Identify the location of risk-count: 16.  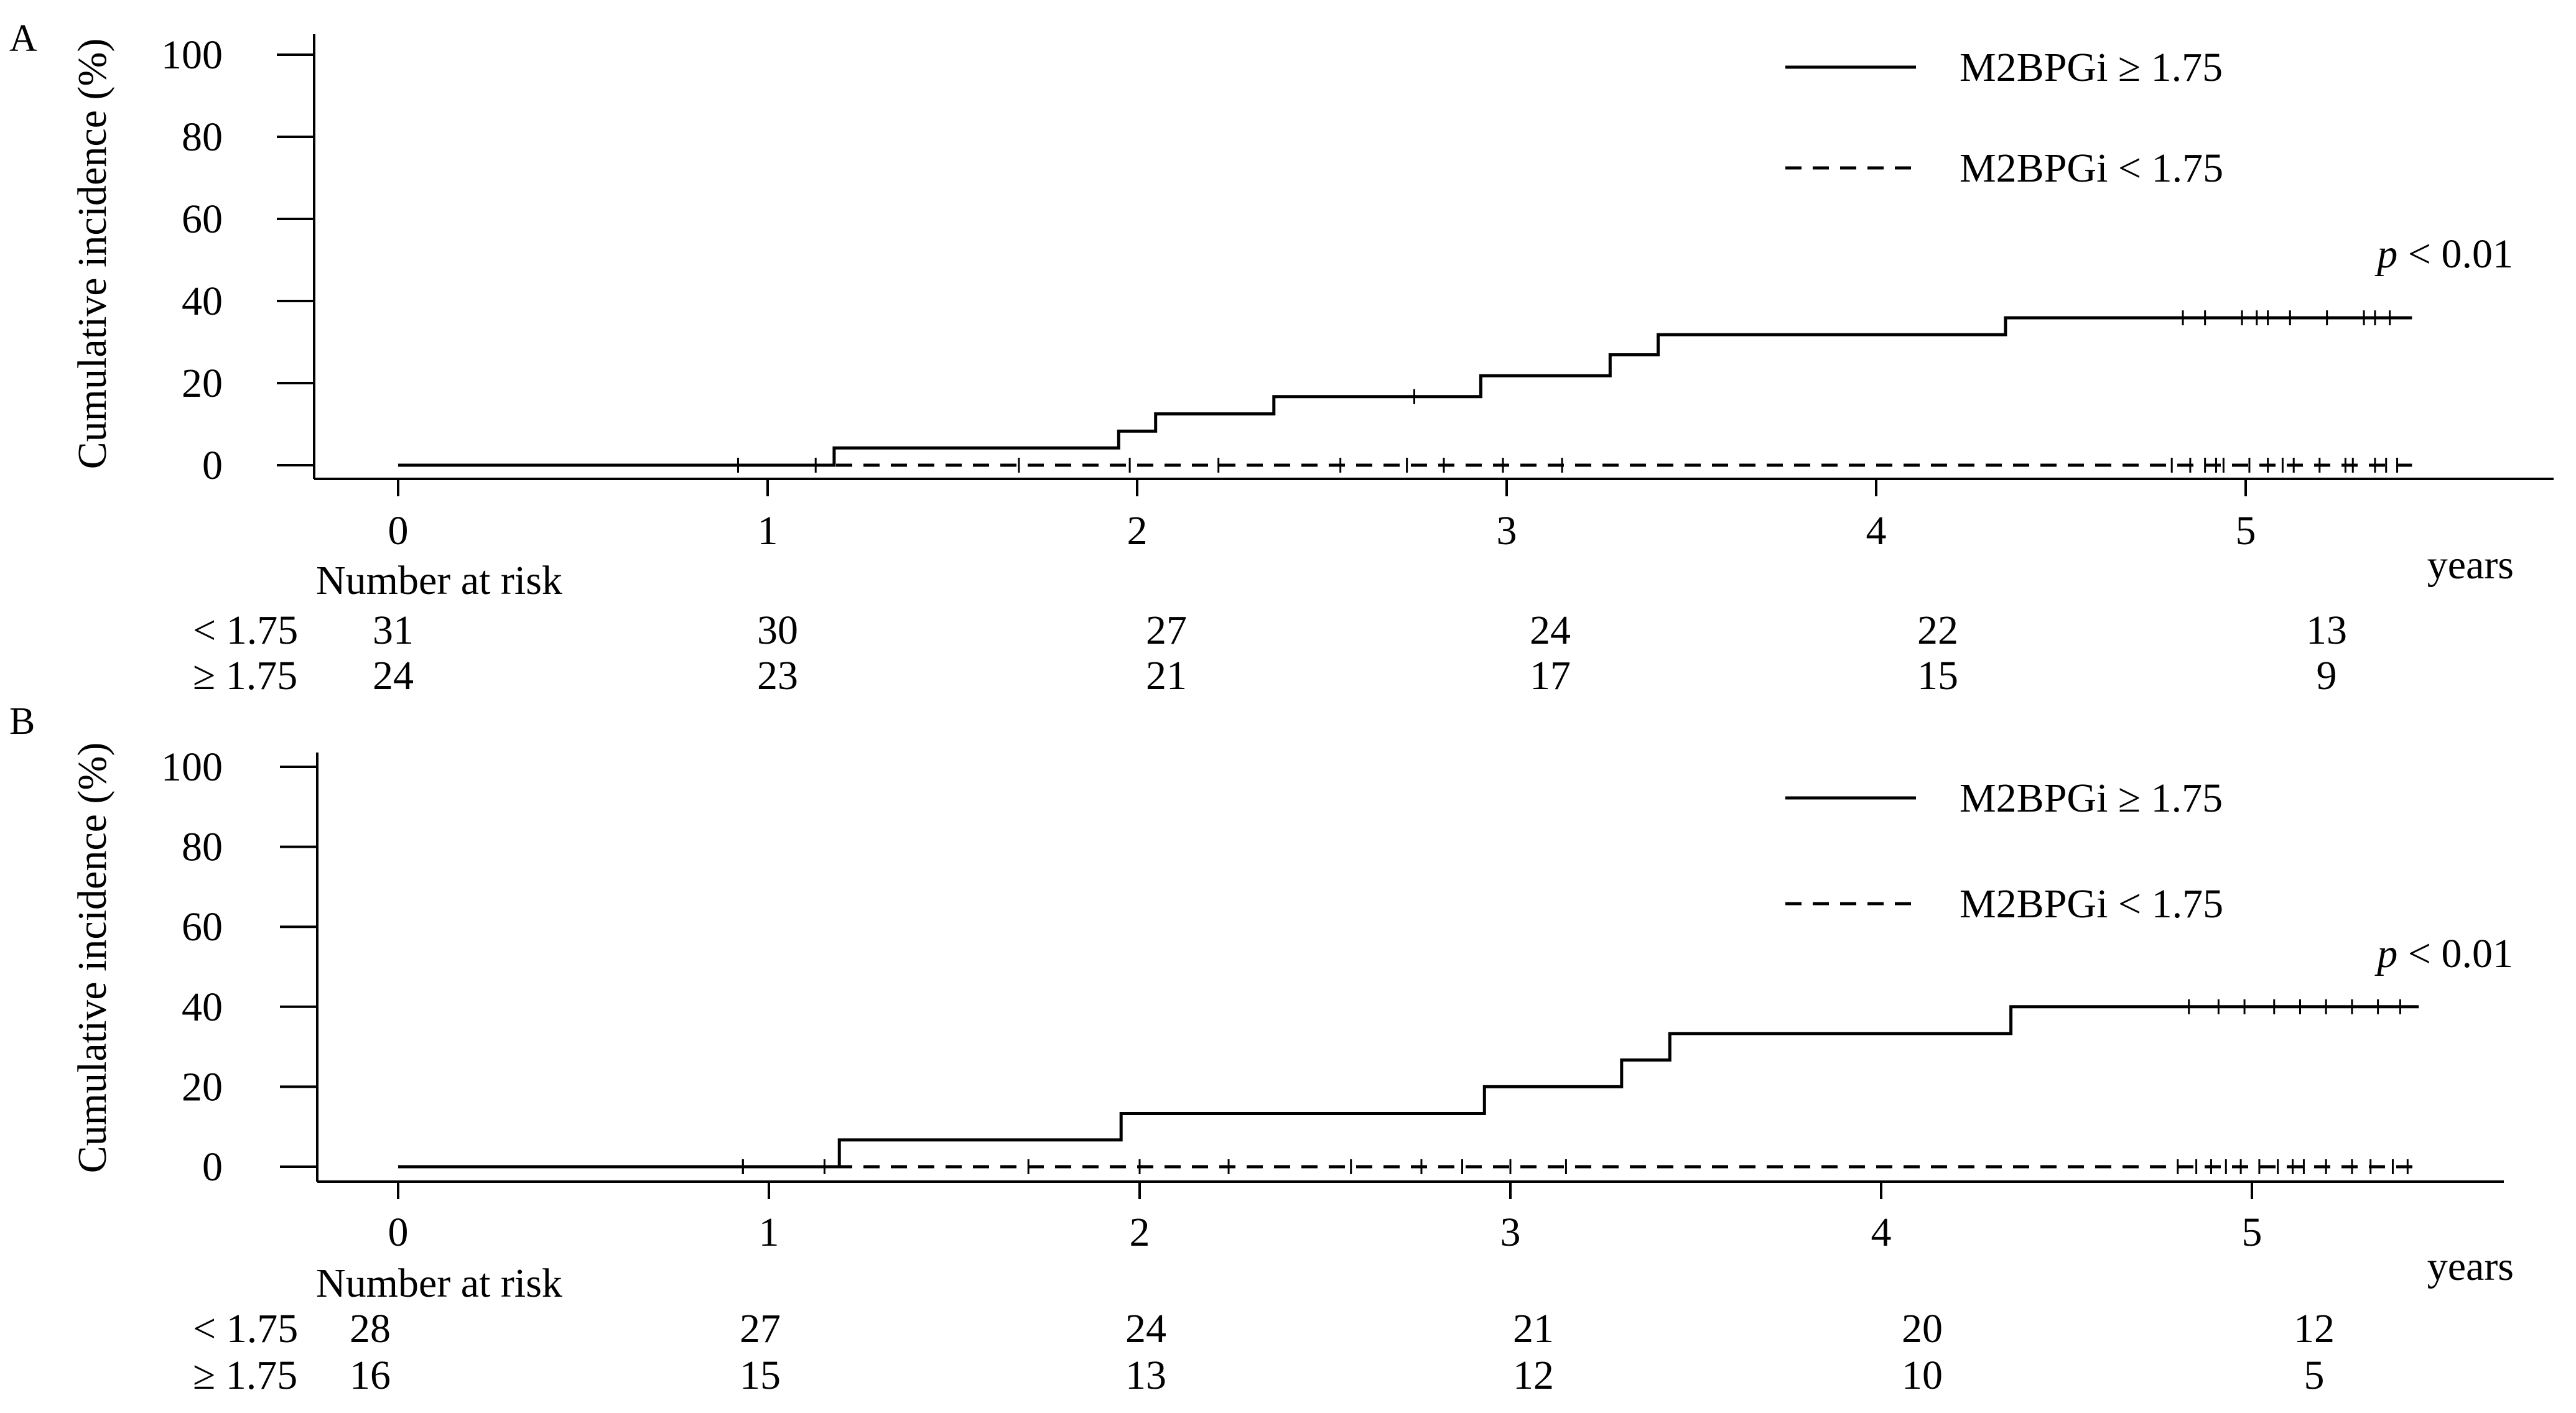
(370, 1375).